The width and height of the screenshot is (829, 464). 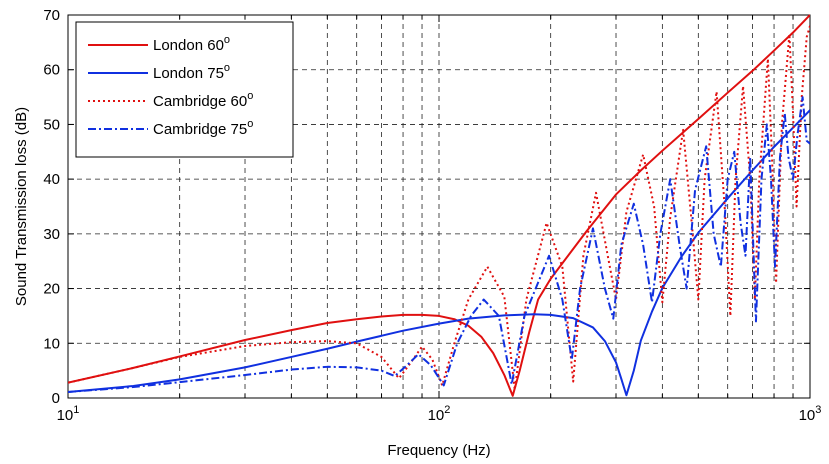 I want to click on y-tick-label: 70, so click(x=51, y=15).